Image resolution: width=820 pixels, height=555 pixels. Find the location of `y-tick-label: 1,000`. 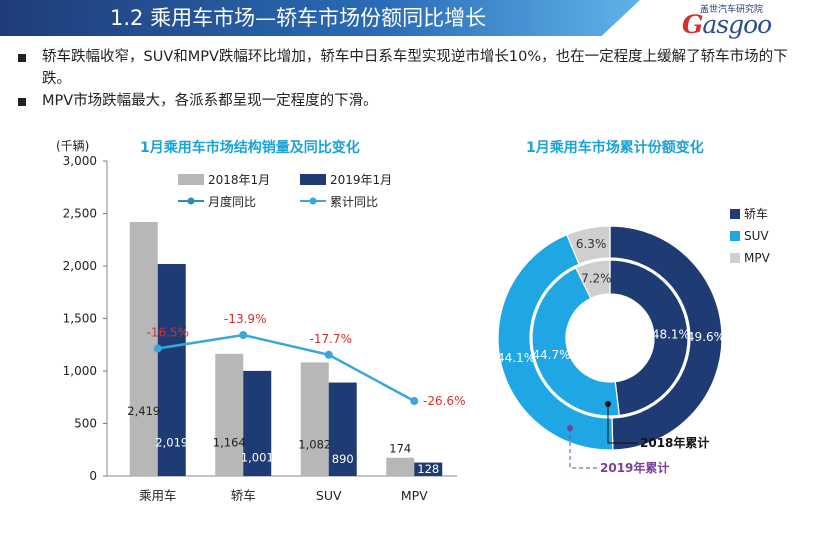

y-tick-label: 1,000 is located at coordinates (80, 371).